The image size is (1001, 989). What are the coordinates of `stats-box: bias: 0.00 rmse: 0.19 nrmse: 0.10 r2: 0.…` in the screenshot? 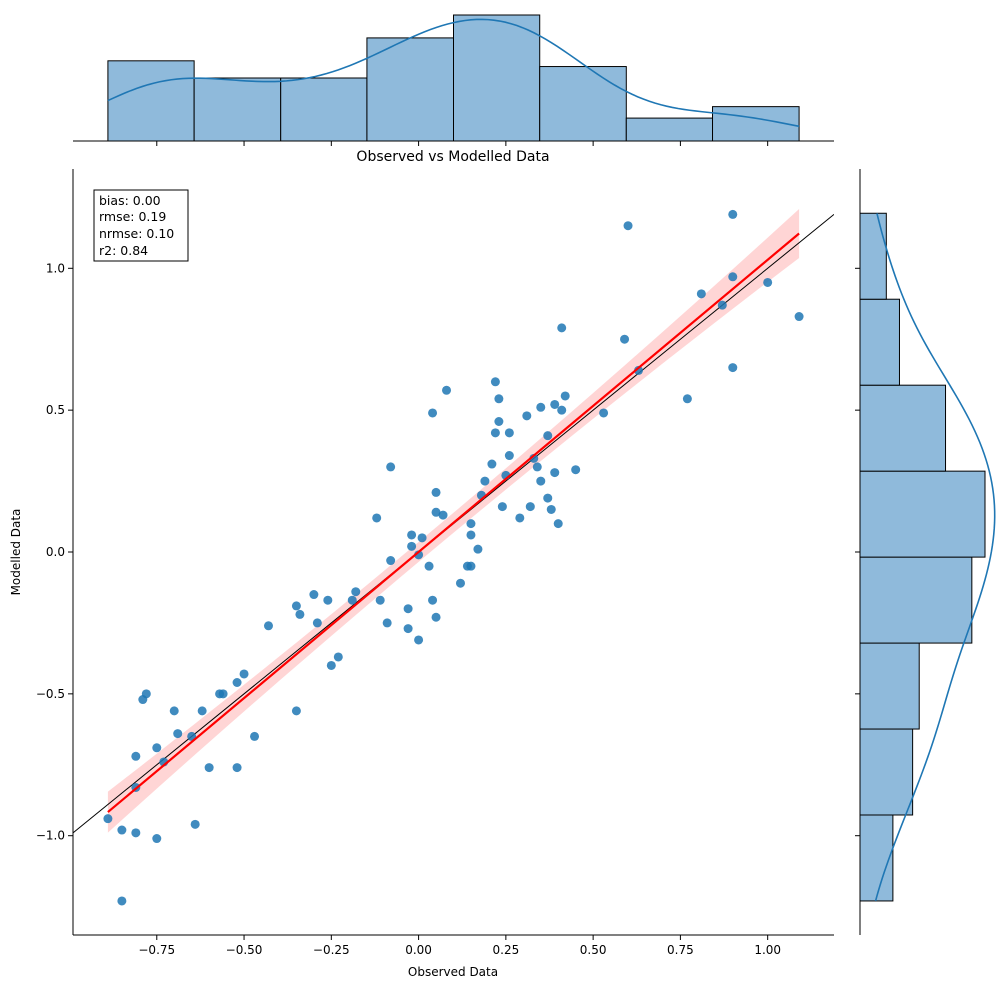 It's located at (141, 225).